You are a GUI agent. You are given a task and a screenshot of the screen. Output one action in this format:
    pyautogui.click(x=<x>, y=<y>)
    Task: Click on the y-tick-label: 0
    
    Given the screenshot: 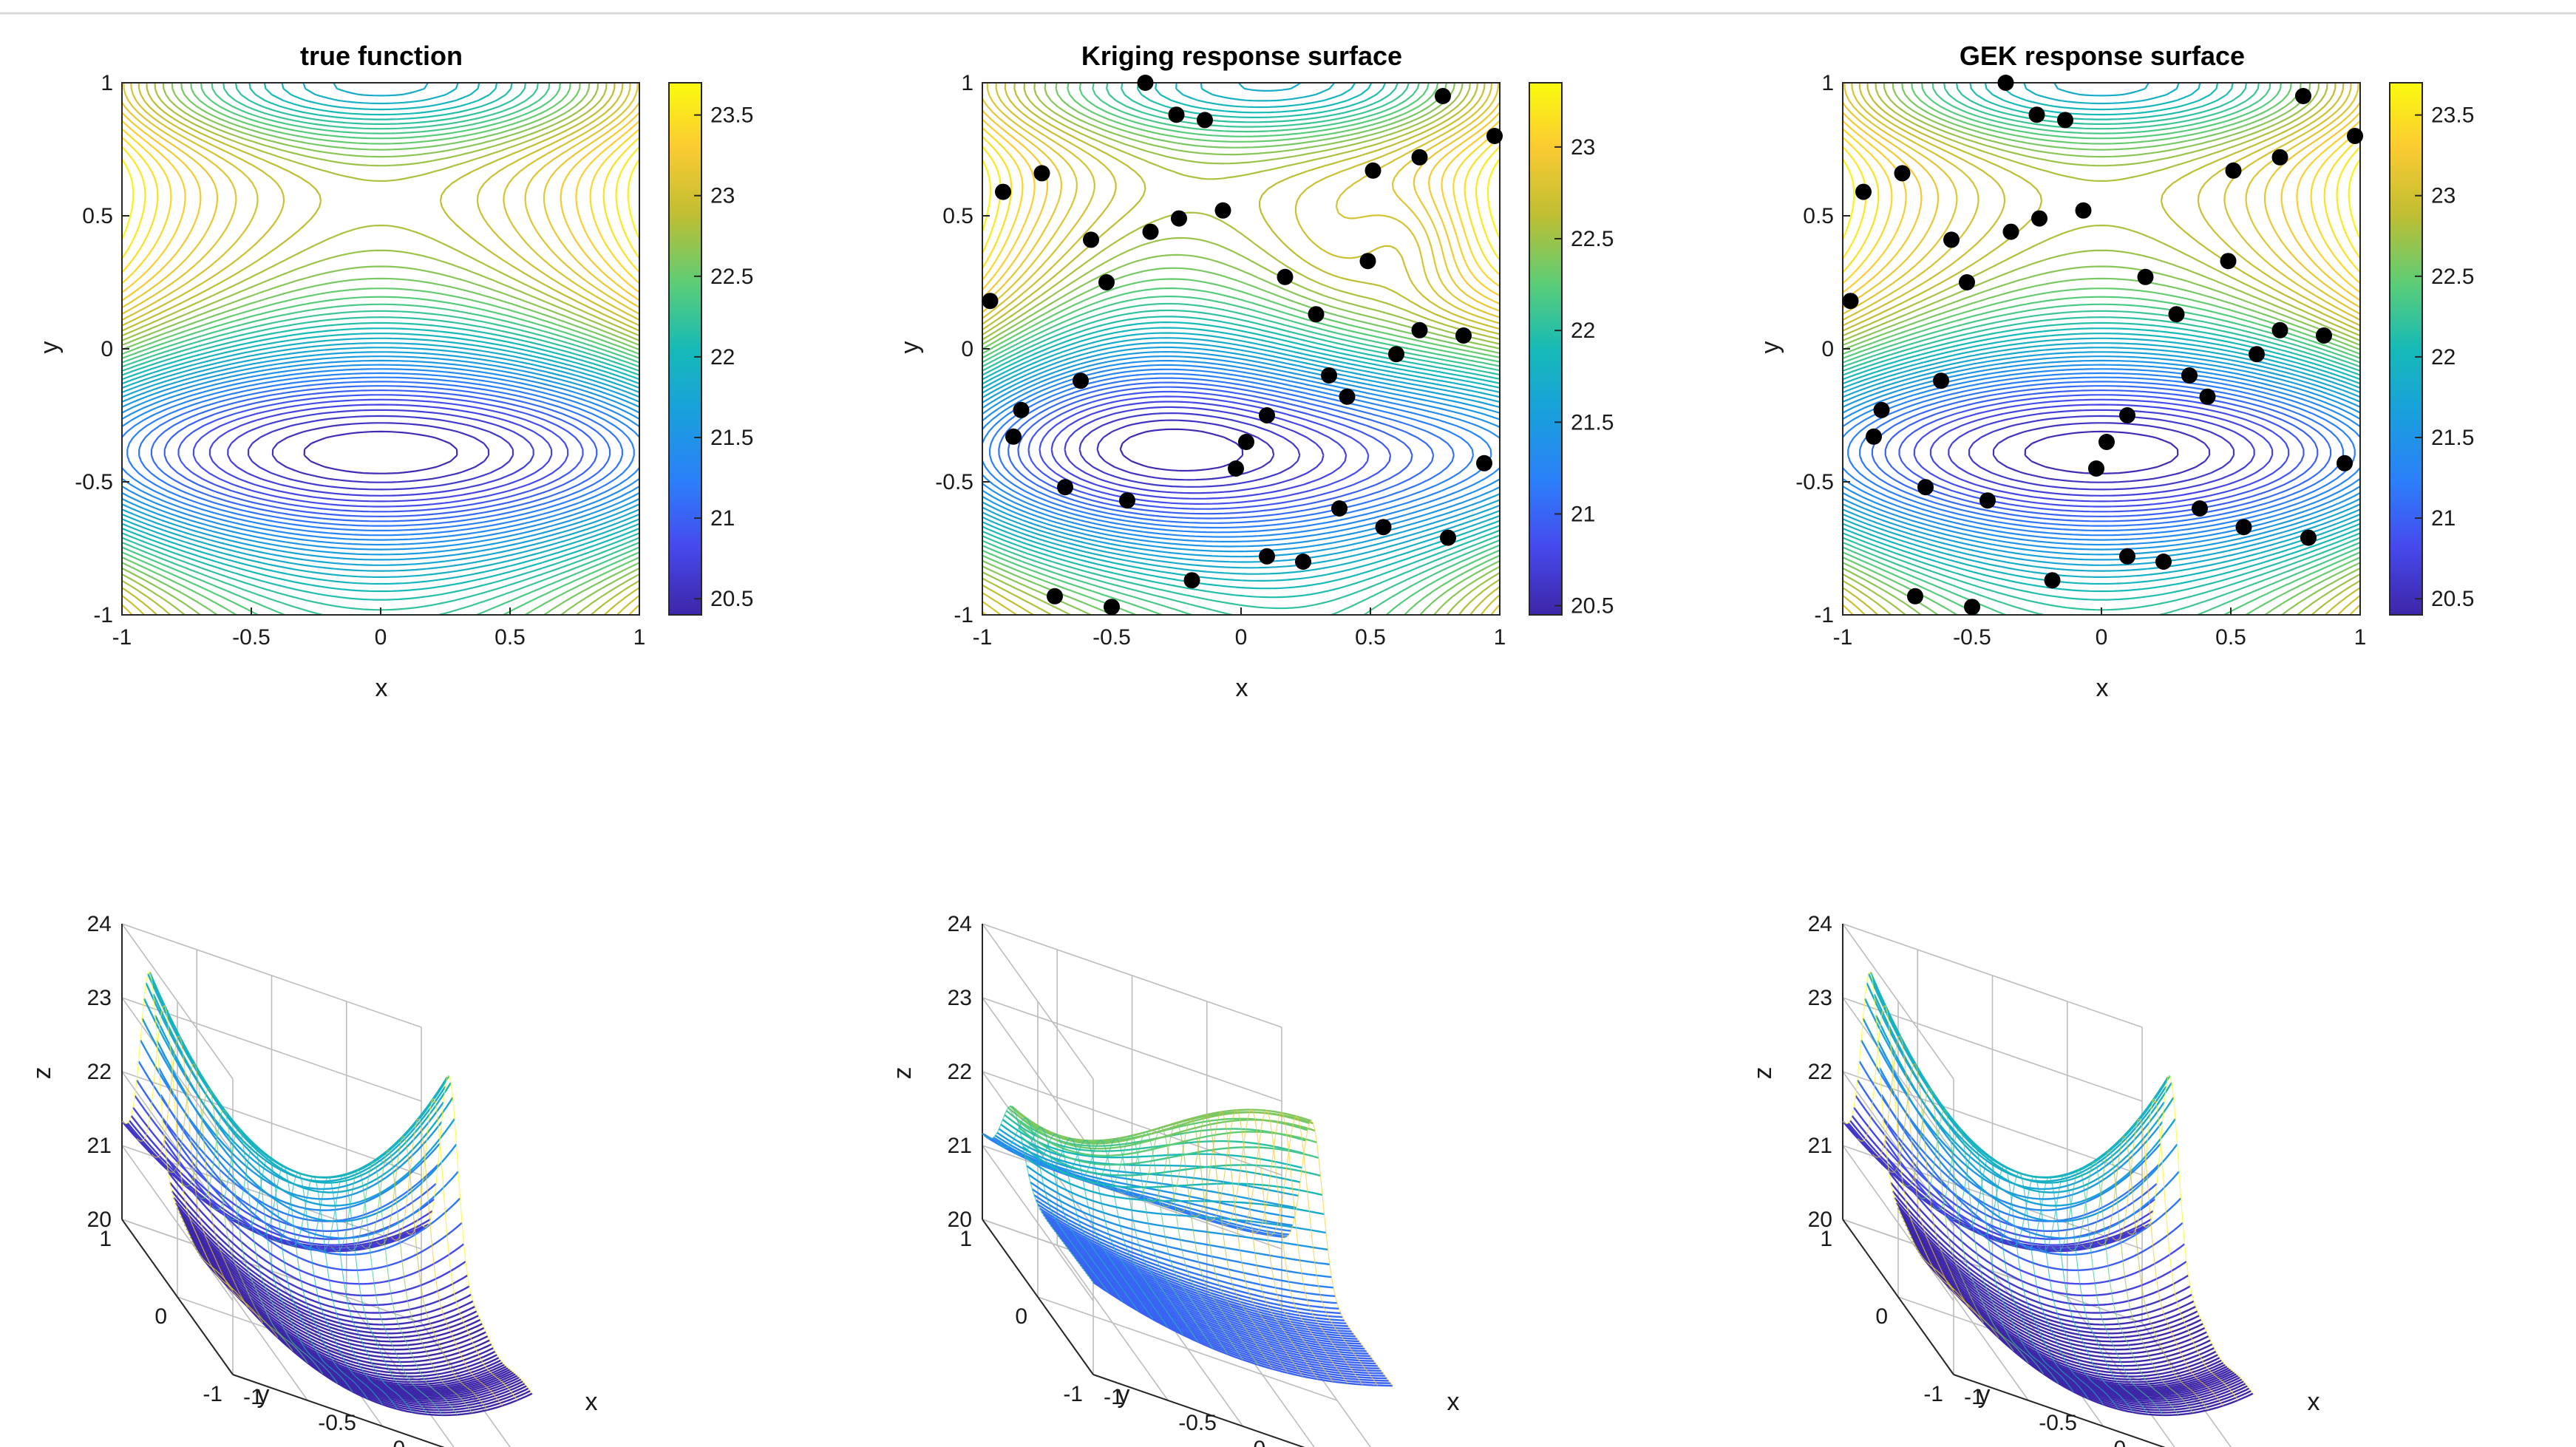 What is the action you would take?
    pyautogui.click(x=967, y=349)
    